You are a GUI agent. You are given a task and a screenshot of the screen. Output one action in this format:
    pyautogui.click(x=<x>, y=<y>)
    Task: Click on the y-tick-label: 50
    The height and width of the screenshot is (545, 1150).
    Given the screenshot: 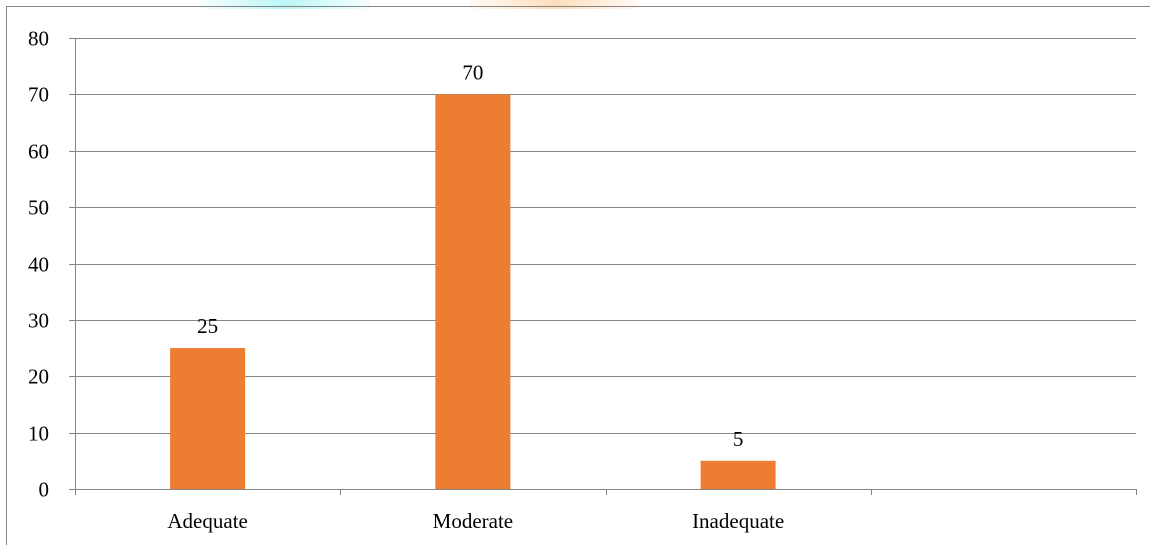 What is the action you would take?
    pyautogui.click(x=38, y=208)
    